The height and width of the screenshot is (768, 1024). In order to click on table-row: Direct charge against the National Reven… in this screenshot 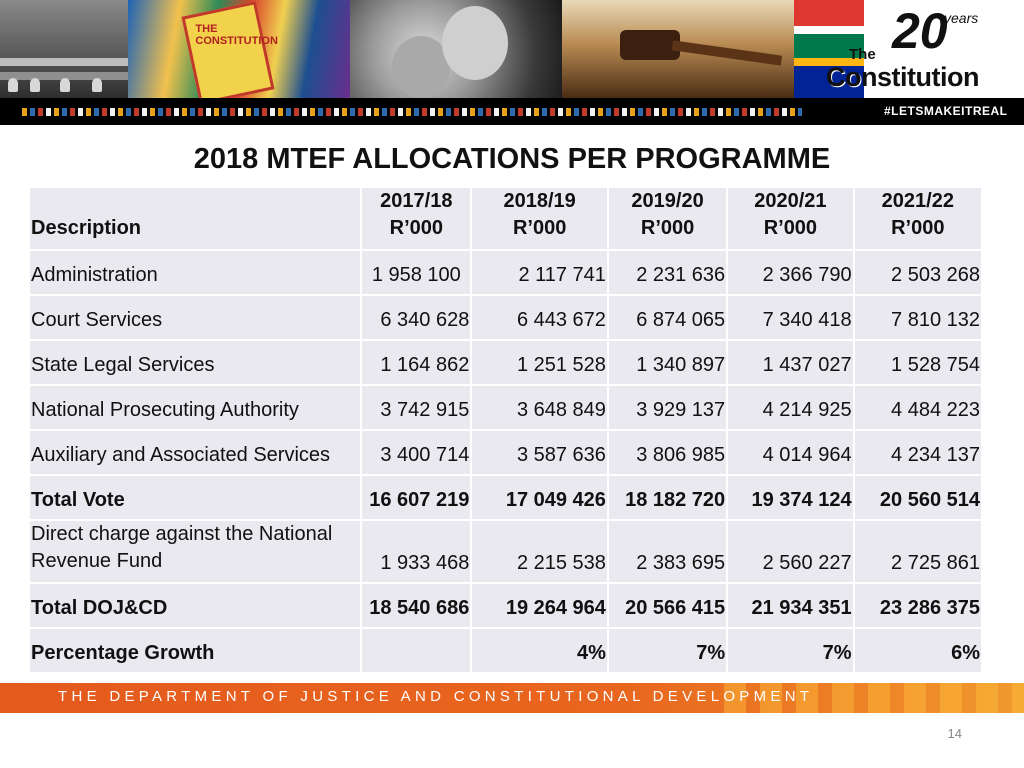, I will do `click(505, 552)`.